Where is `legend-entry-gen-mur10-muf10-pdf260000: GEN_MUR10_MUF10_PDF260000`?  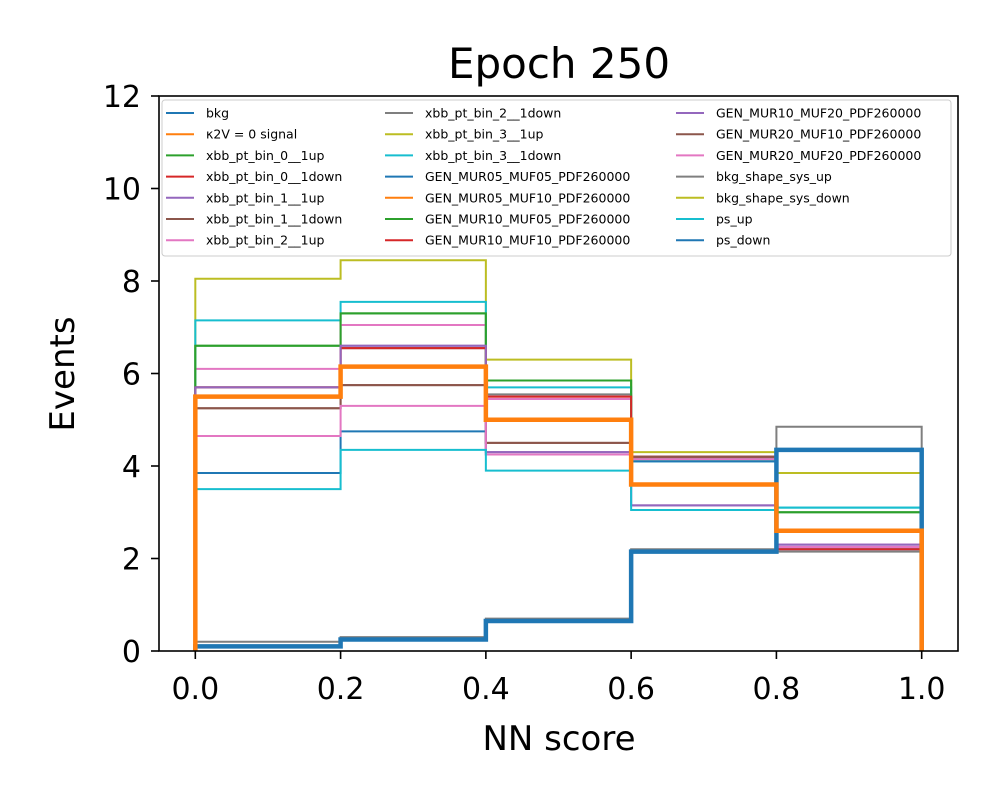 legend-entry-gen-mur10-muf10-pdf260000: GEN_MUR10_MUF10_PDF260000 is located at coordinates (507, 240).